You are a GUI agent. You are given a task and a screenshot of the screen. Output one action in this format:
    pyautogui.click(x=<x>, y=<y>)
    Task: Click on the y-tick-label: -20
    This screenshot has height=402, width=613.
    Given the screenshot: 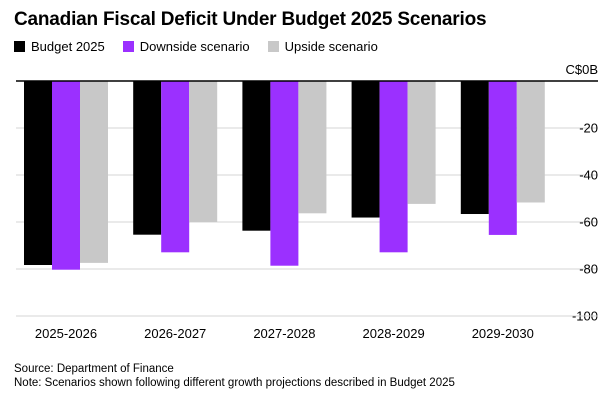 What is the action you would take?
    pyautogui.click(x=588, y=128)
    